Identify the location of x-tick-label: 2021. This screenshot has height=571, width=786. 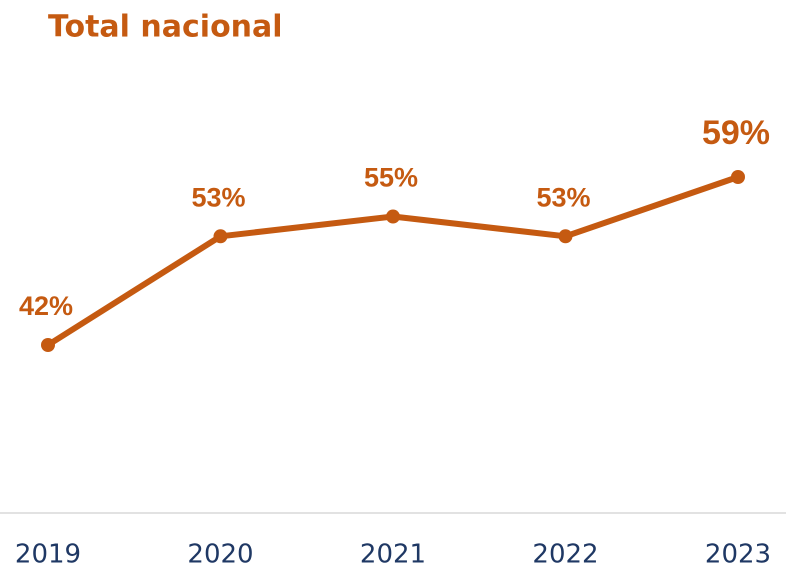
(393, 555).